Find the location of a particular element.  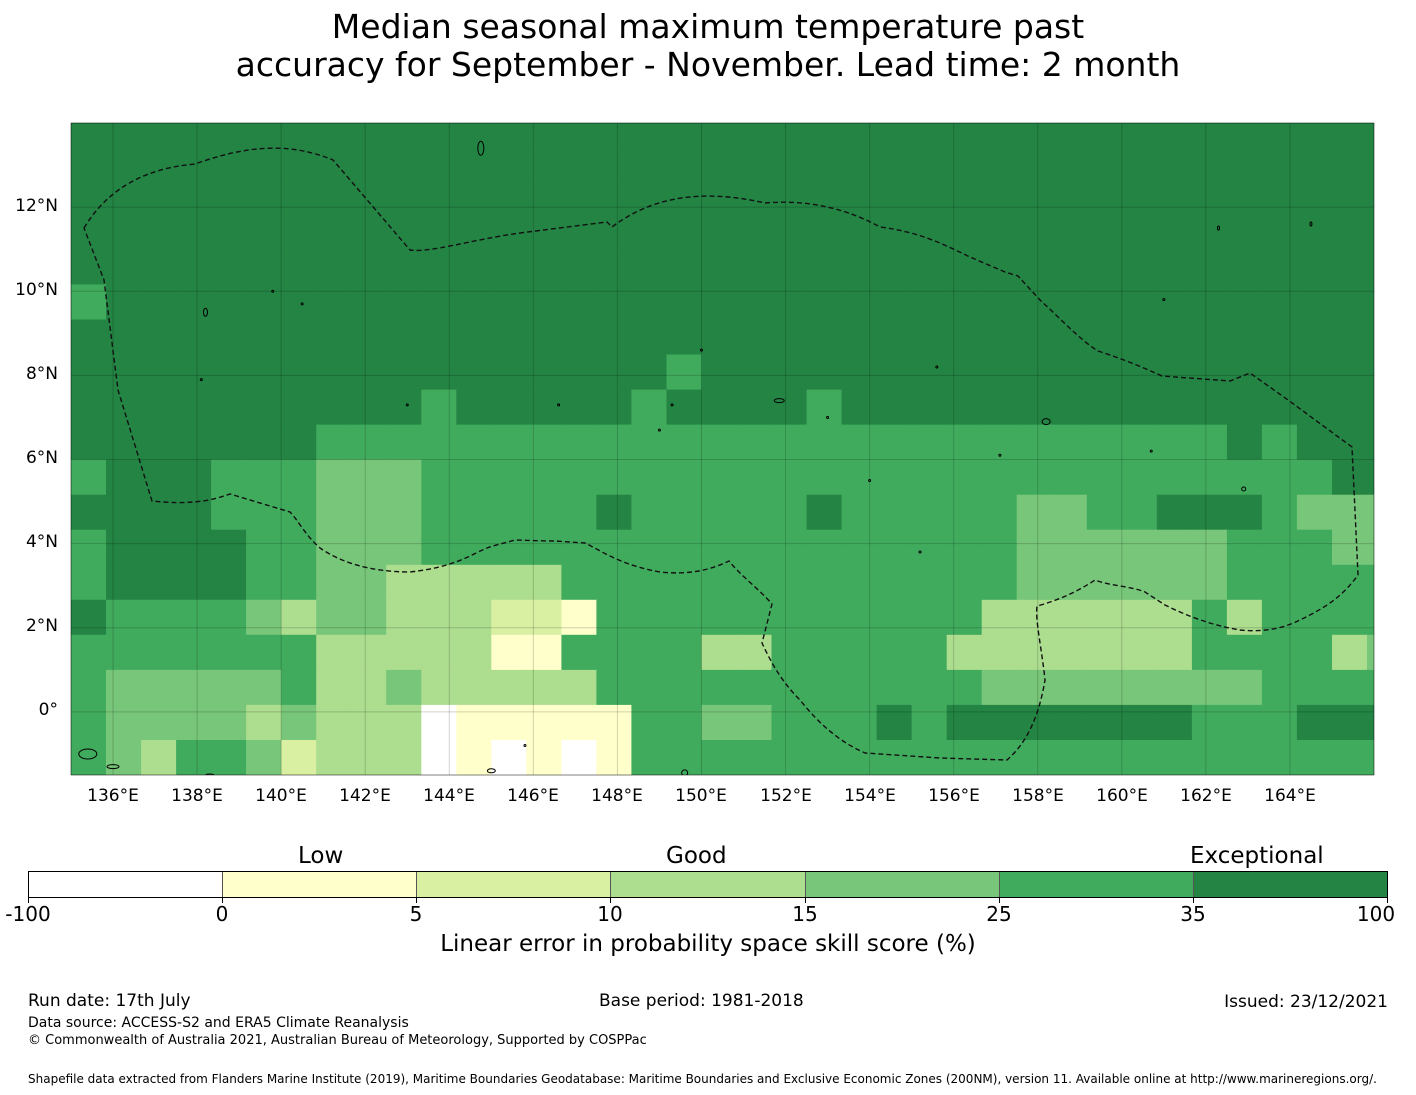

colorbar-tick-label: 0 is located at coordinates (222, 914).